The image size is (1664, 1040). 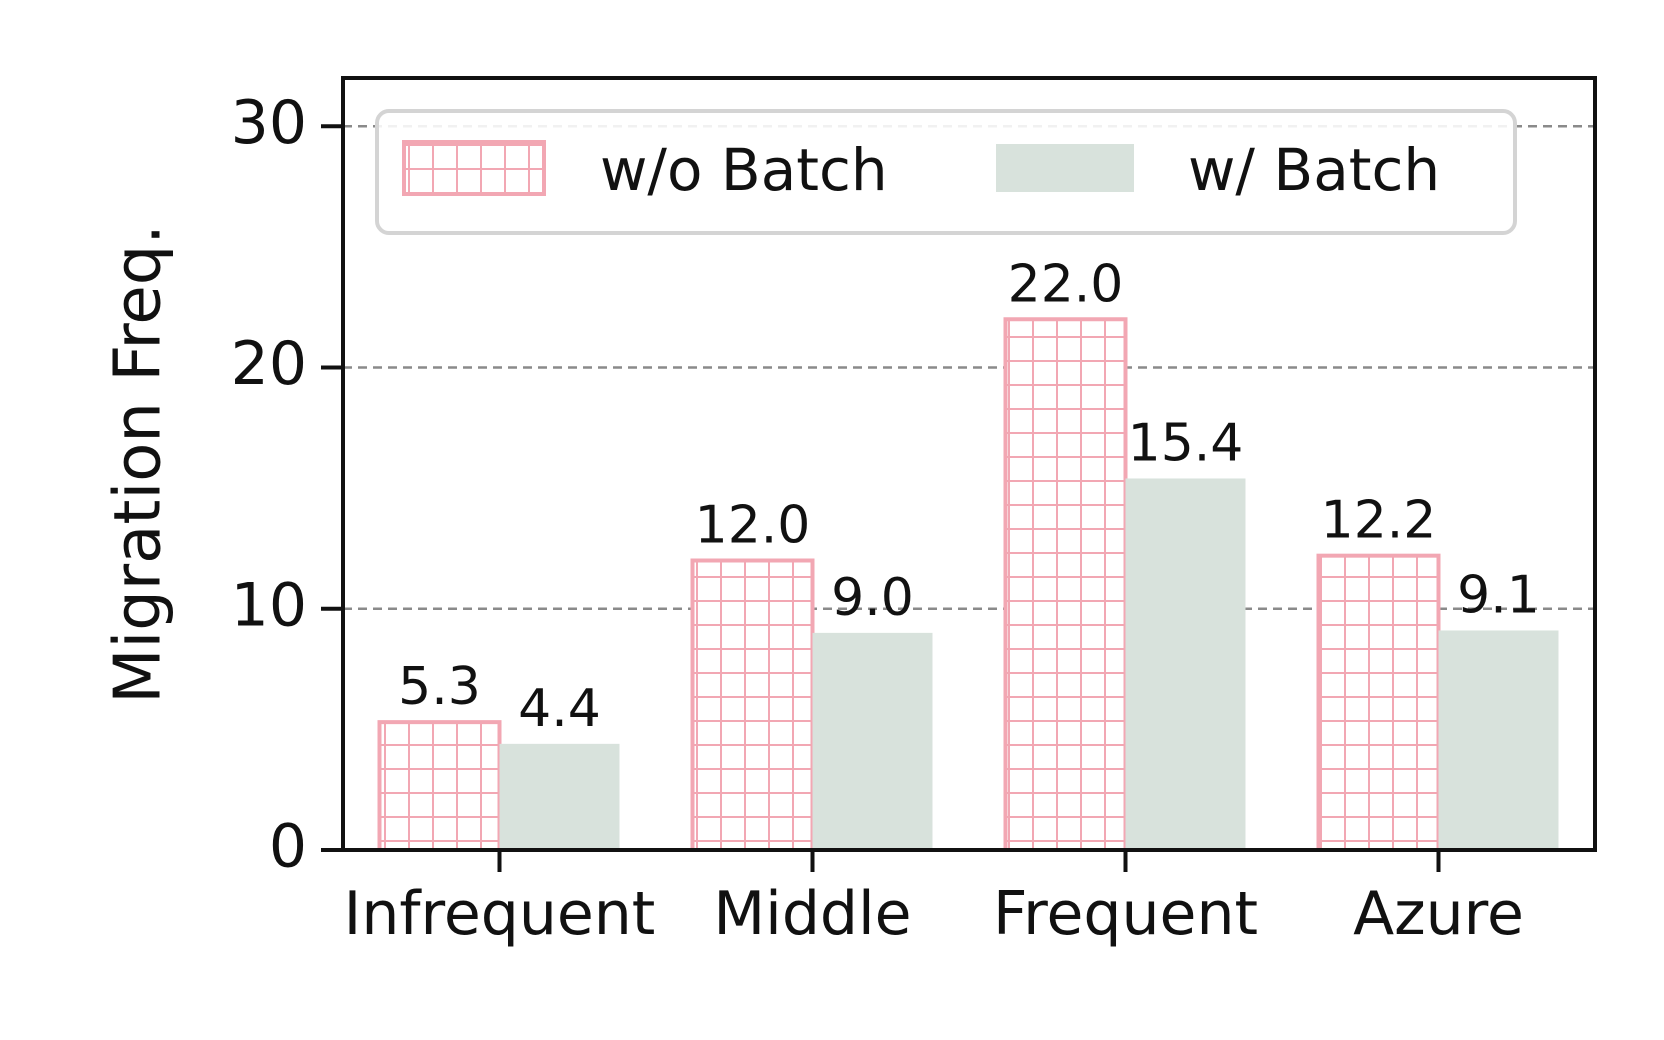 What do you see at coordinates (1314, 170) in the screenshot?
I see `legend-label-w-batch: w/ Batch` at bounding box center [1314, 170].